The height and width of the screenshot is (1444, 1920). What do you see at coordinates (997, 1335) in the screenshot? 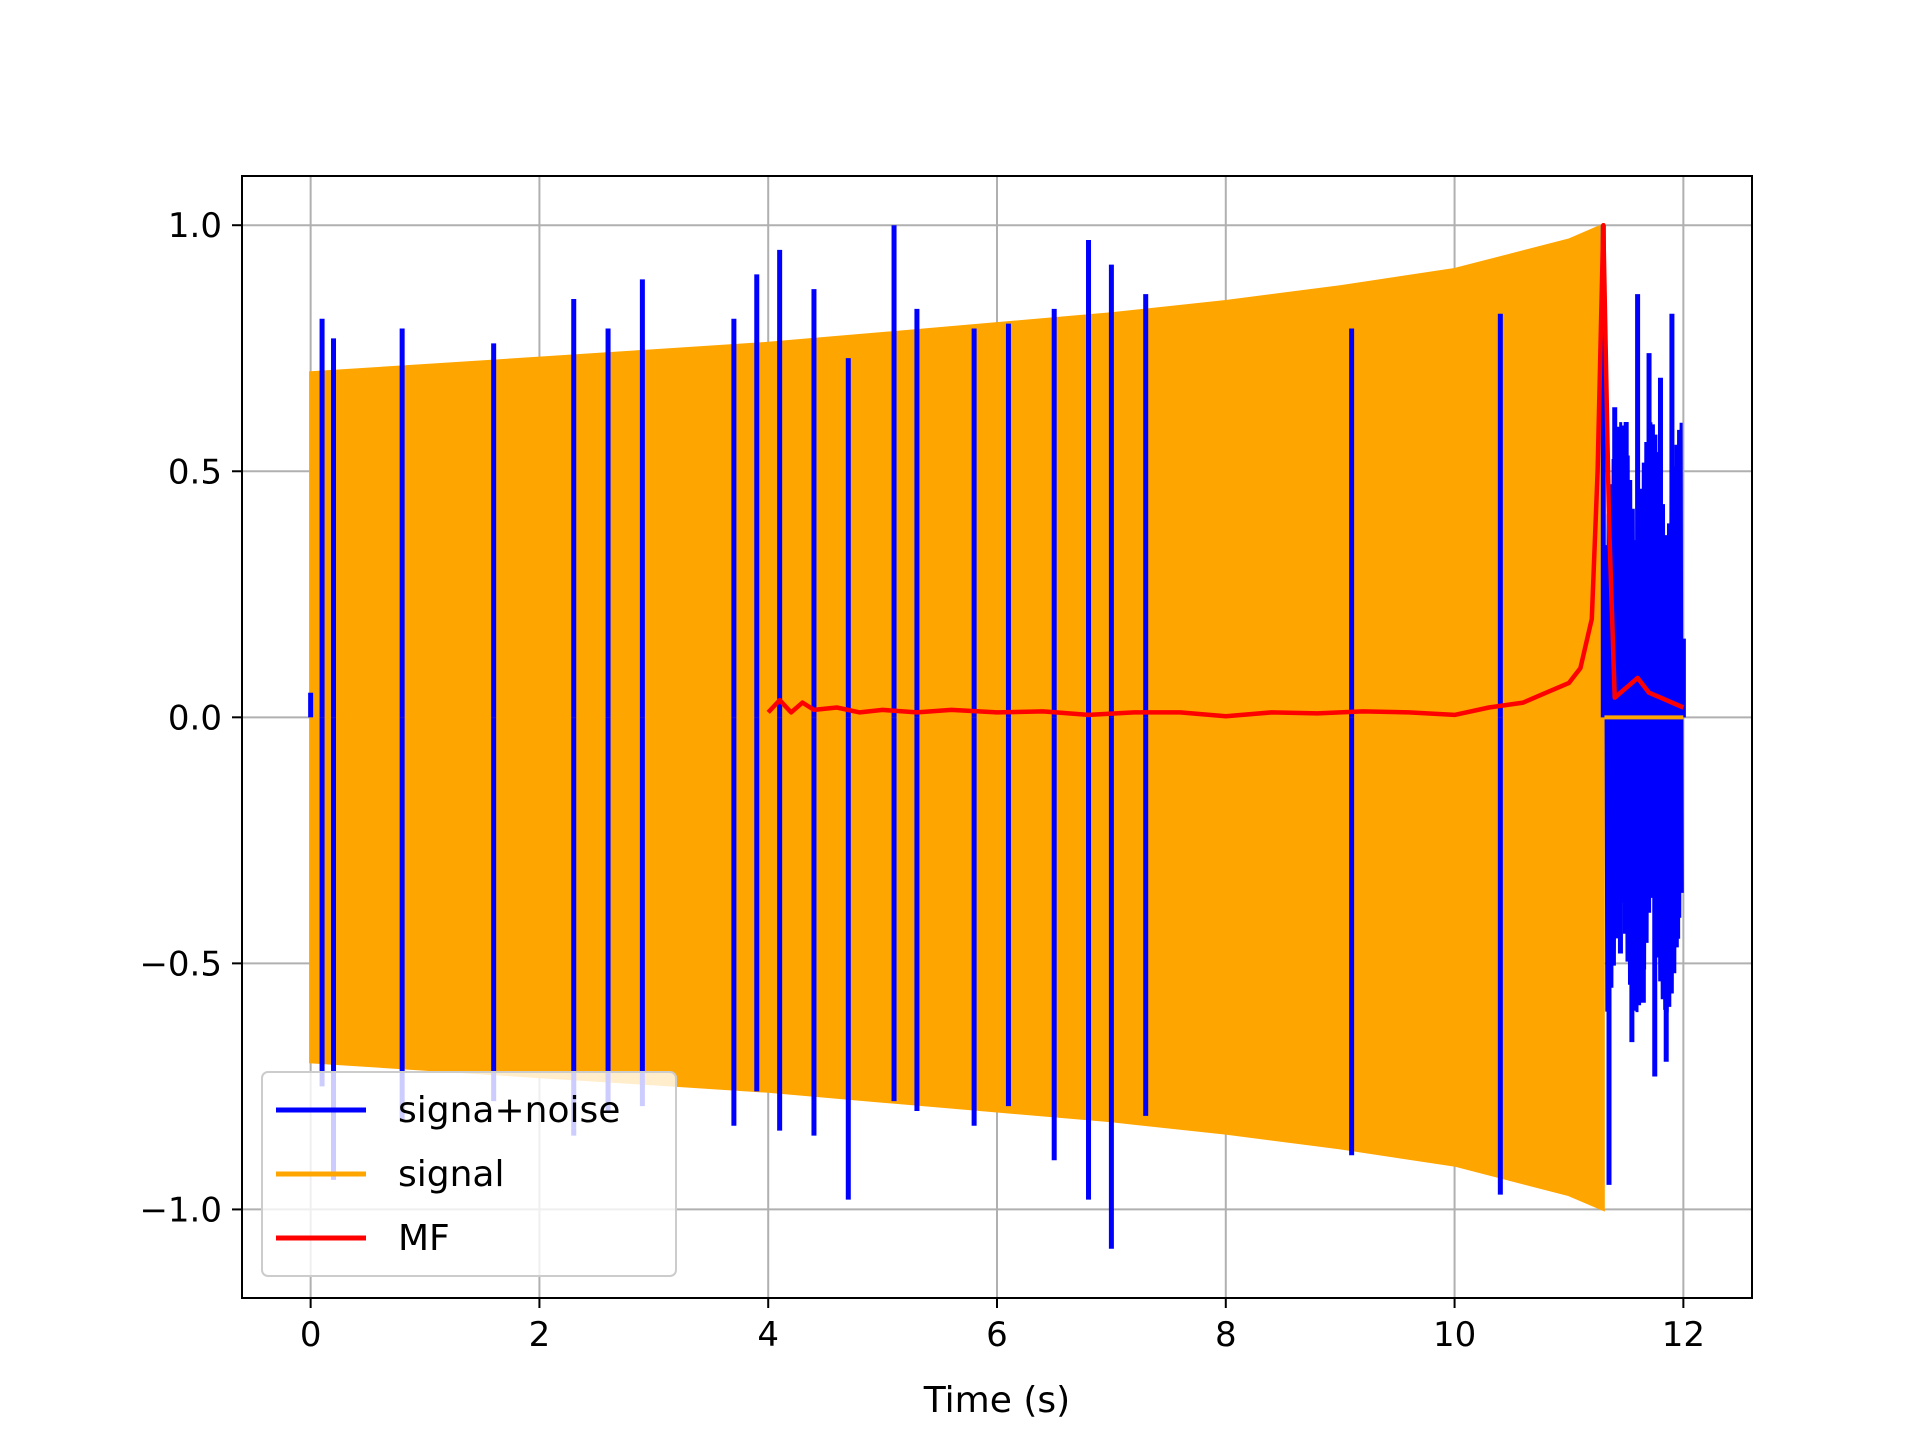
I see `x-tick-label: 6` at bounding box center [997, 1335].